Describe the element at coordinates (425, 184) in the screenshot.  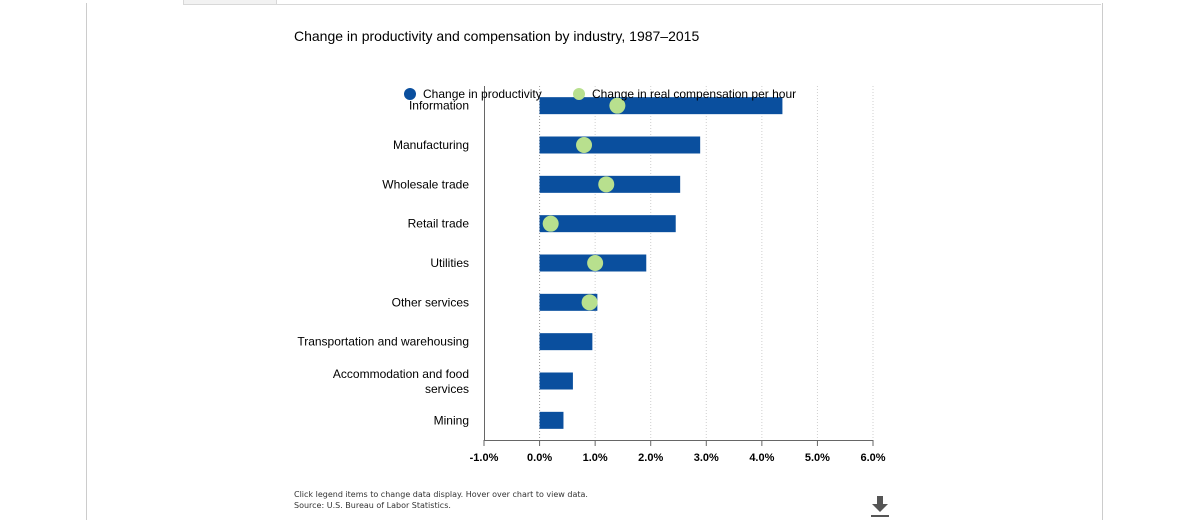
I see `category-label: Wholesale trade` at that location.